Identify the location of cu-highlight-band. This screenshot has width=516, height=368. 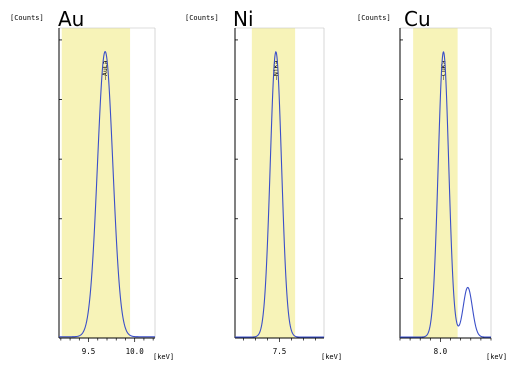
(435, 183).